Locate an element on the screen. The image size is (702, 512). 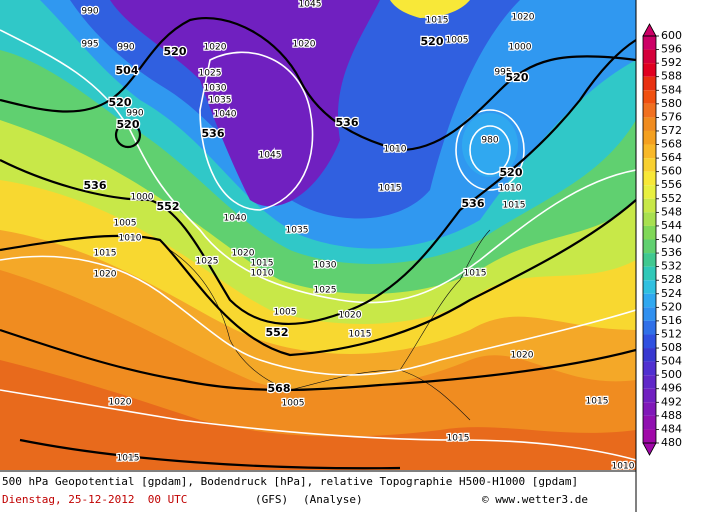
colorbar-tick-label: 516 is located at coordinates (671, 320).